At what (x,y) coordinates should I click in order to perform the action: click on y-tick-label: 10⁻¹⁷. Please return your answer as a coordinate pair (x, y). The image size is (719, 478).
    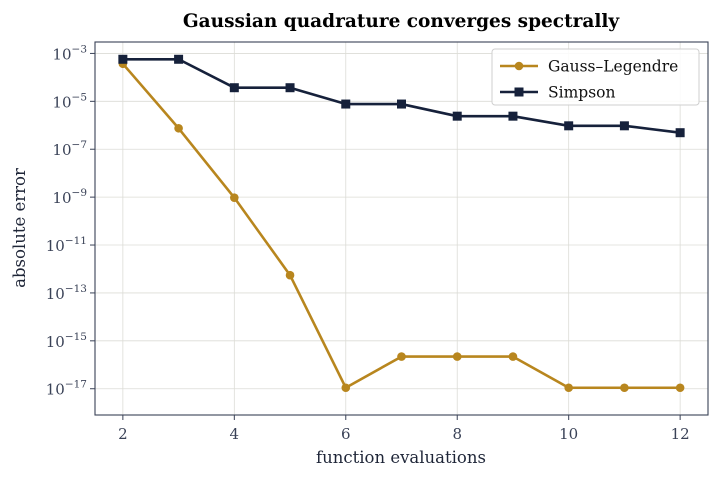
    Looking at the image, I should click on (66, 389).